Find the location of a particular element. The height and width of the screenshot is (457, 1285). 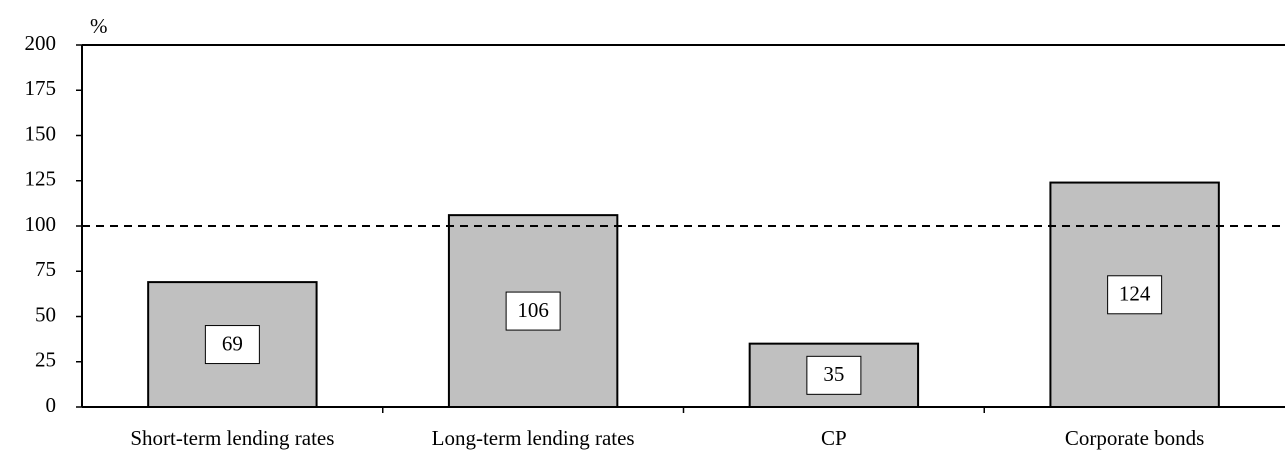

y-tick-label: 50 is located at coordinates (45, 314).